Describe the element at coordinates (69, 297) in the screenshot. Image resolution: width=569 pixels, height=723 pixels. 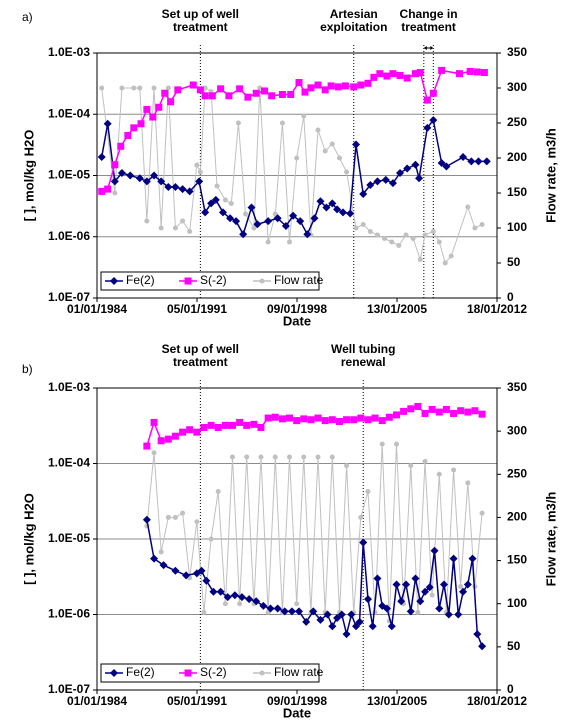
I see `y-tick-label: 1.0E-07` at that location.